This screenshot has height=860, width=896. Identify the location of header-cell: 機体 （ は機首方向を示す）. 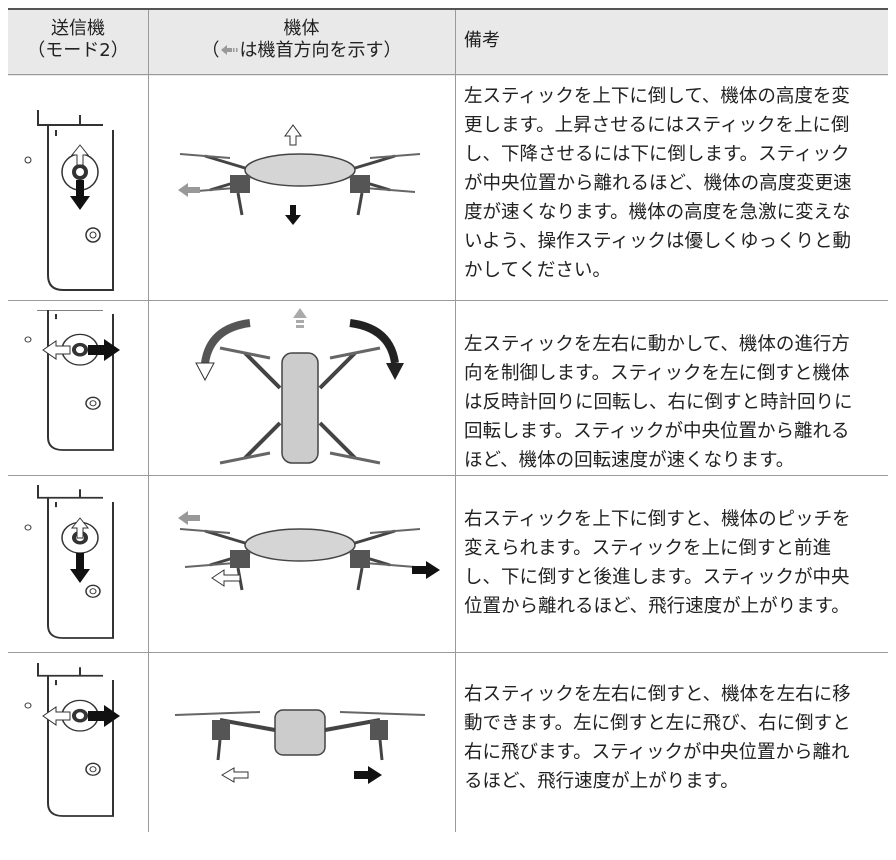
(301, 40).